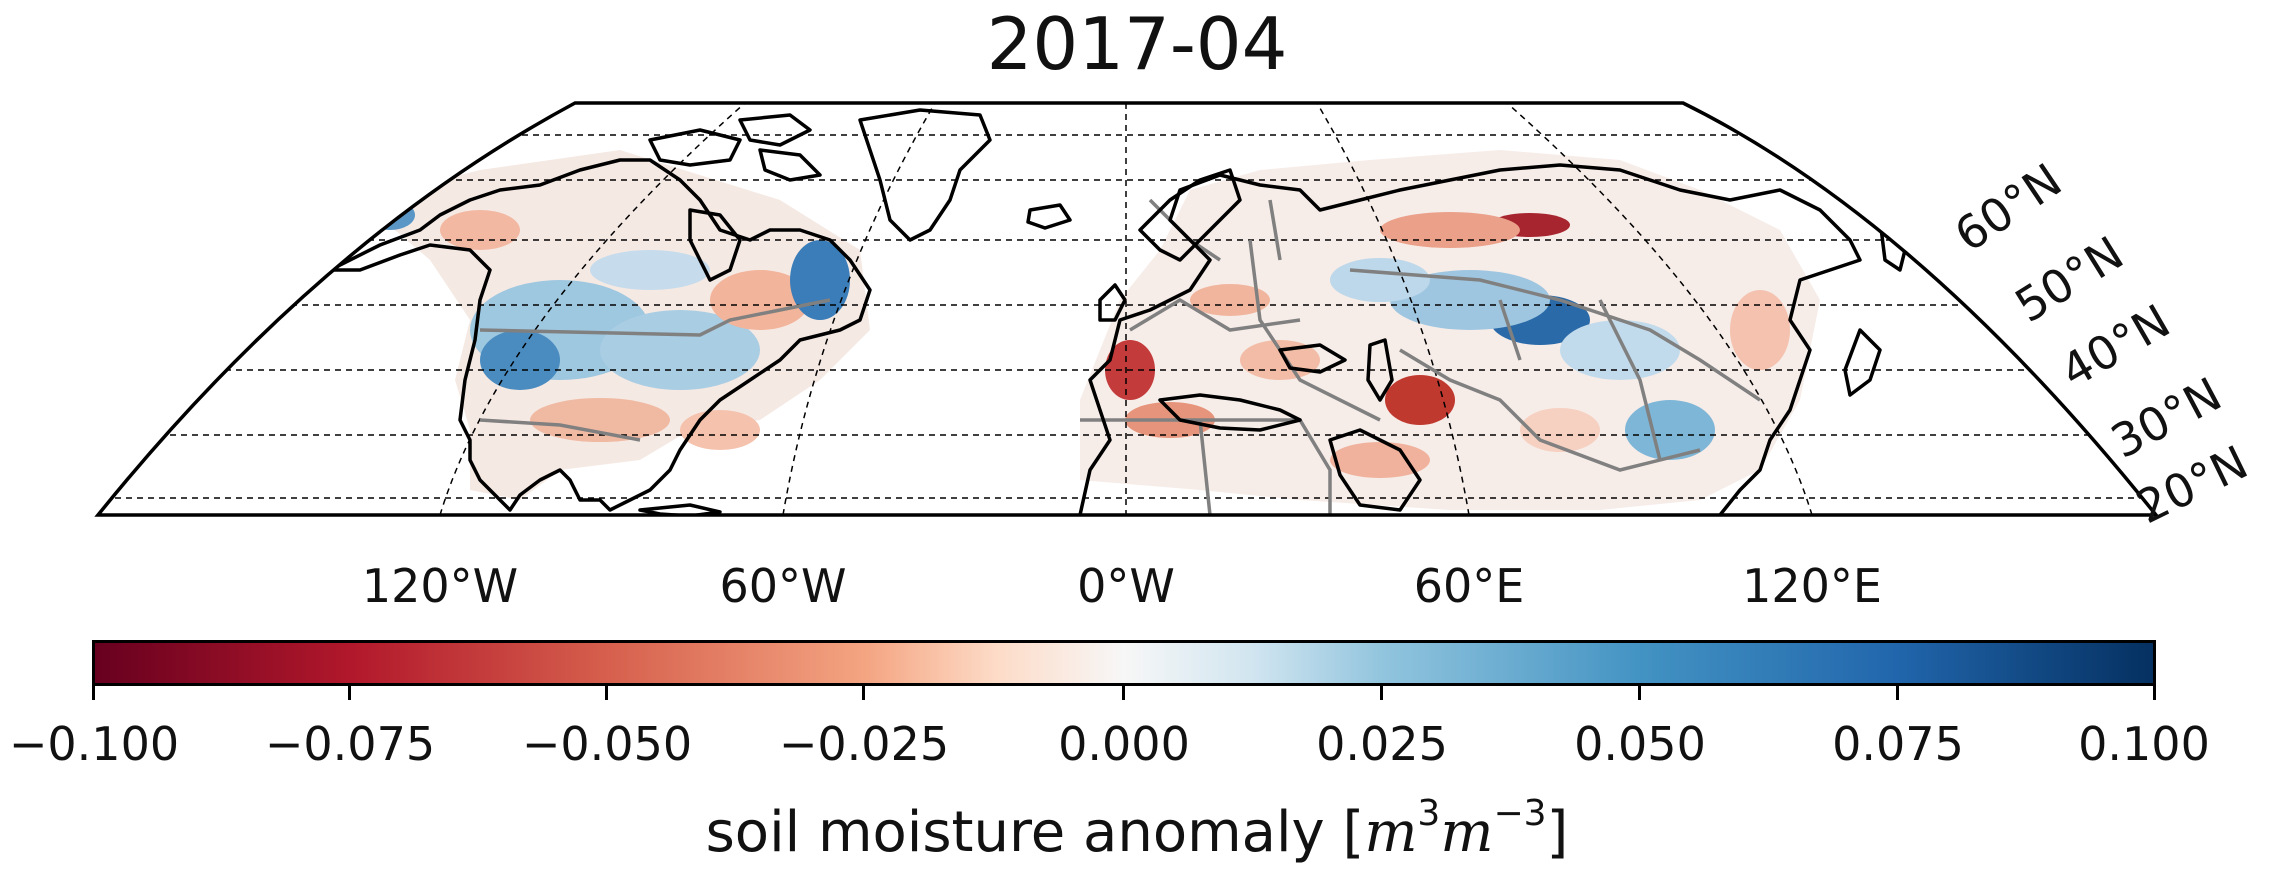 The width and height of the screenshot is (2274, 875). Describe the element at coordinates (859, 309) in the screenshot. I see `lon-line-60w` at that location.